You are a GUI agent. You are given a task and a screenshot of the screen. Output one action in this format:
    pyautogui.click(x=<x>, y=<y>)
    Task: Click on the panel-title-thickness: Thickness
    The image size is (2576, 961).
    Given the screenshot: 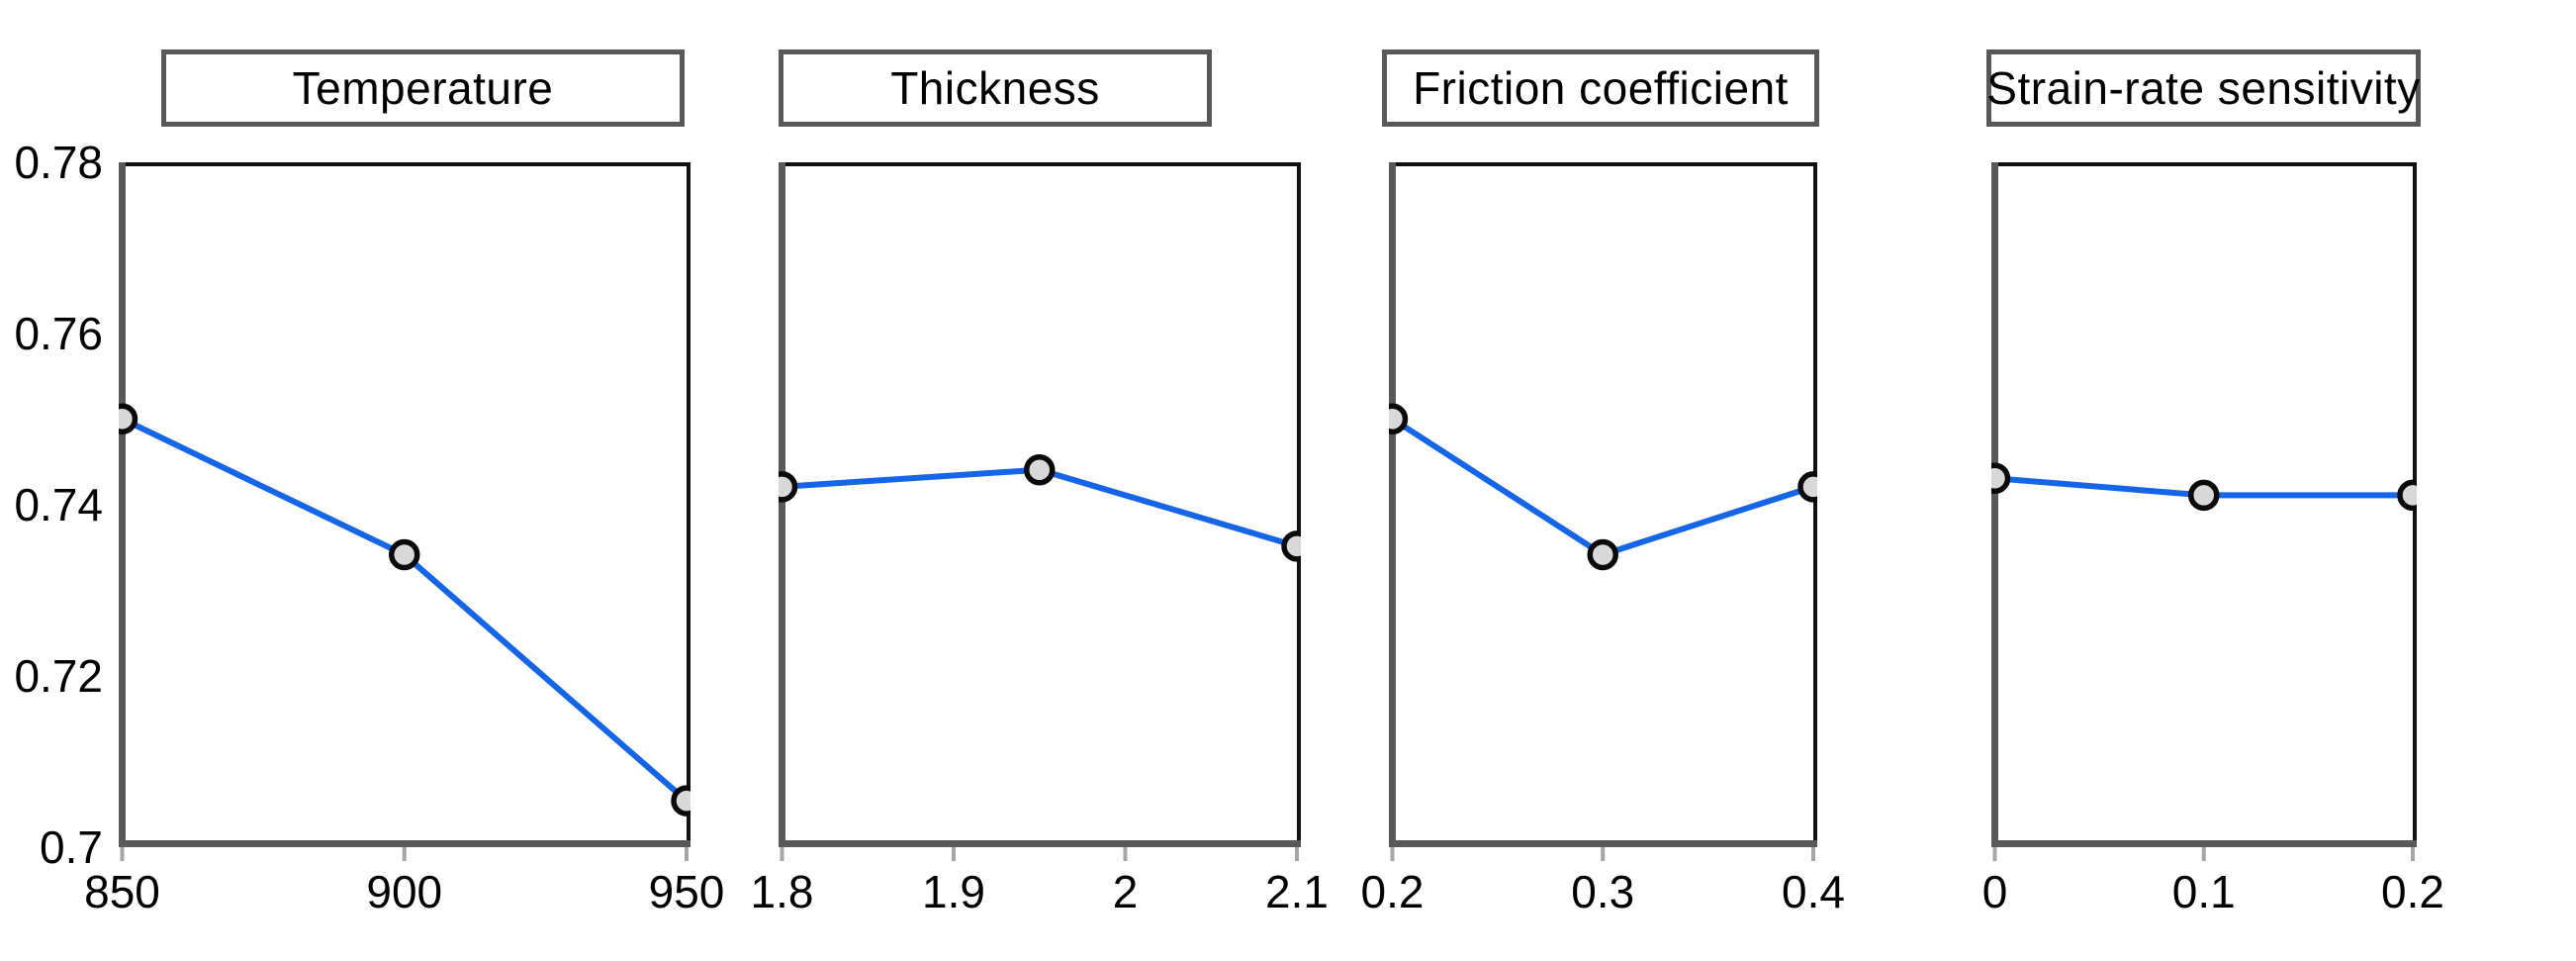 What is the action you would take?
    pyautogui.click(x=995, y=88)
    